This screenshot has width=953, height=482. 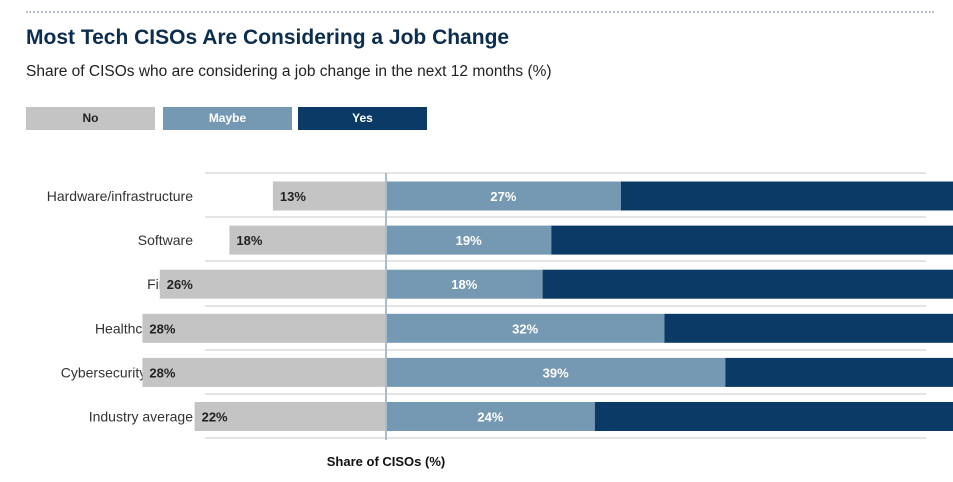 What do you see at coordinates (141, 417) in the screenshot?
I see `category-label-industry-average: Industry average` at bounding box center [141, 417].